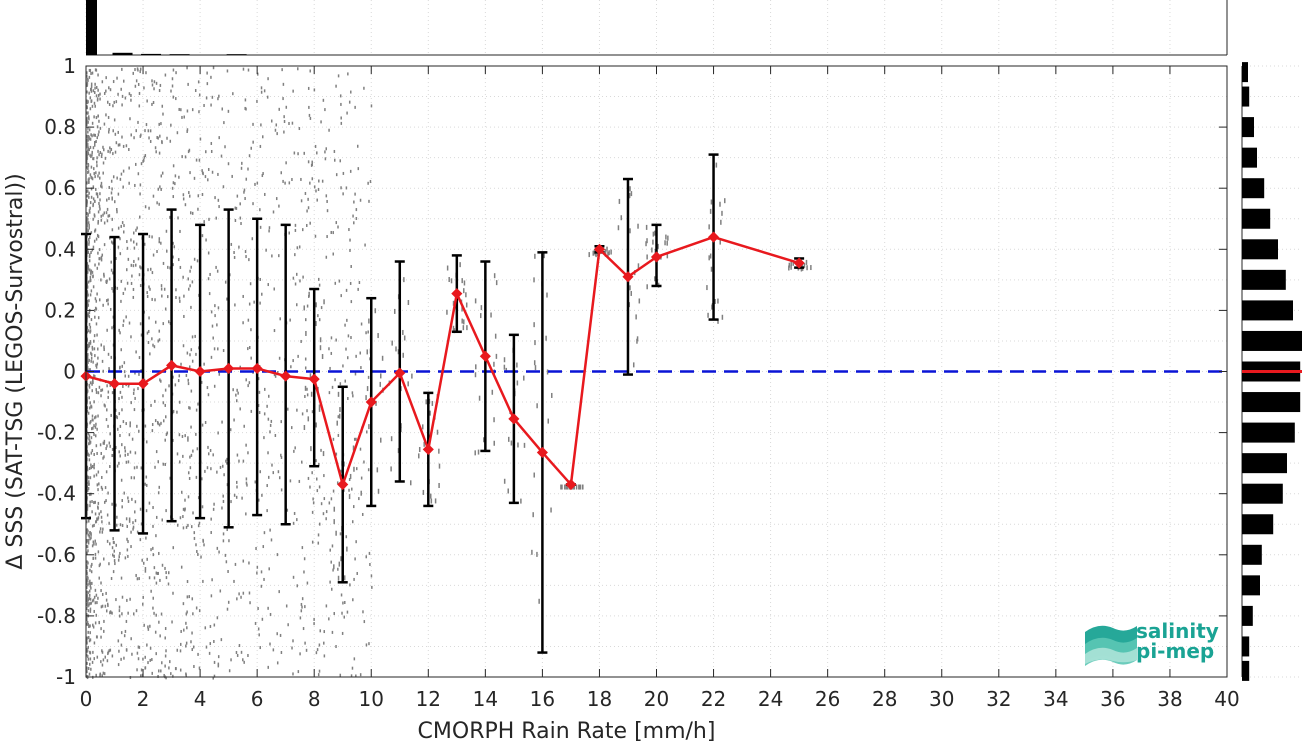 This screenshot has width=1302, height=745. What do you see at coordinates (179, 54) in the screenshot?
I see `top-histogram-bar` at bounding box center [179, 54].